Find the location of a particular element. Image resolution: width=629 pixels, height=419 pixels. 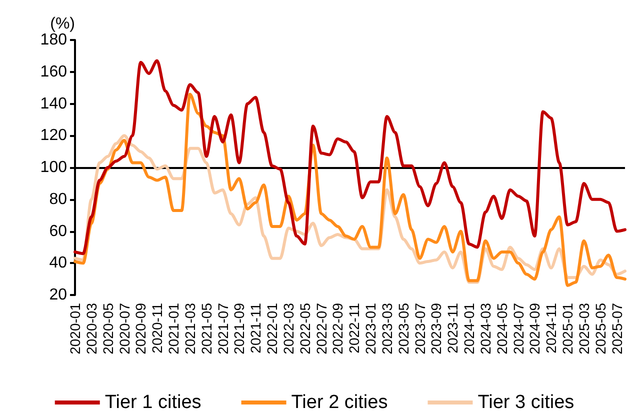

x-tick-label: 2021-03 is located at coordinates (190, 328).